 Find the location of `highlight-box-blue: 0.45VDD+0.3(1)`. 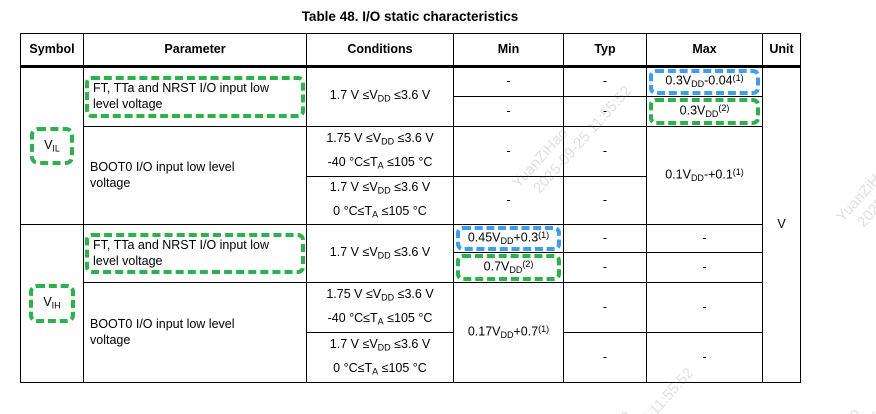

highlight-box-blue: 0.45VDD+0.3(1) is located at coordinates (508, 238).